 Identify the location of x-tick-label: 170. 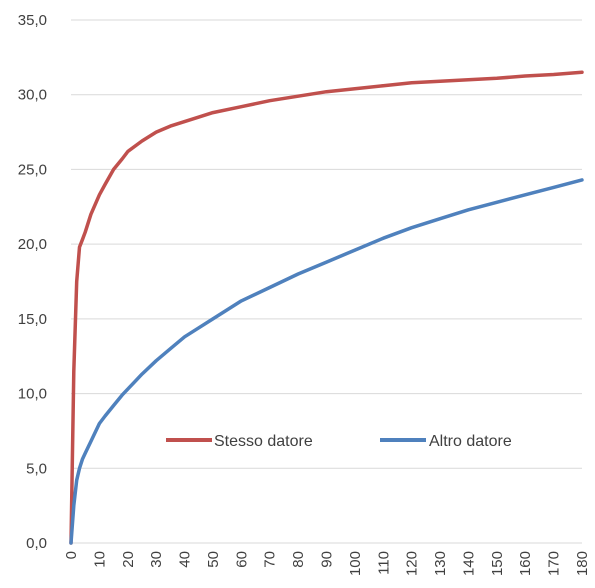
(554, 563).